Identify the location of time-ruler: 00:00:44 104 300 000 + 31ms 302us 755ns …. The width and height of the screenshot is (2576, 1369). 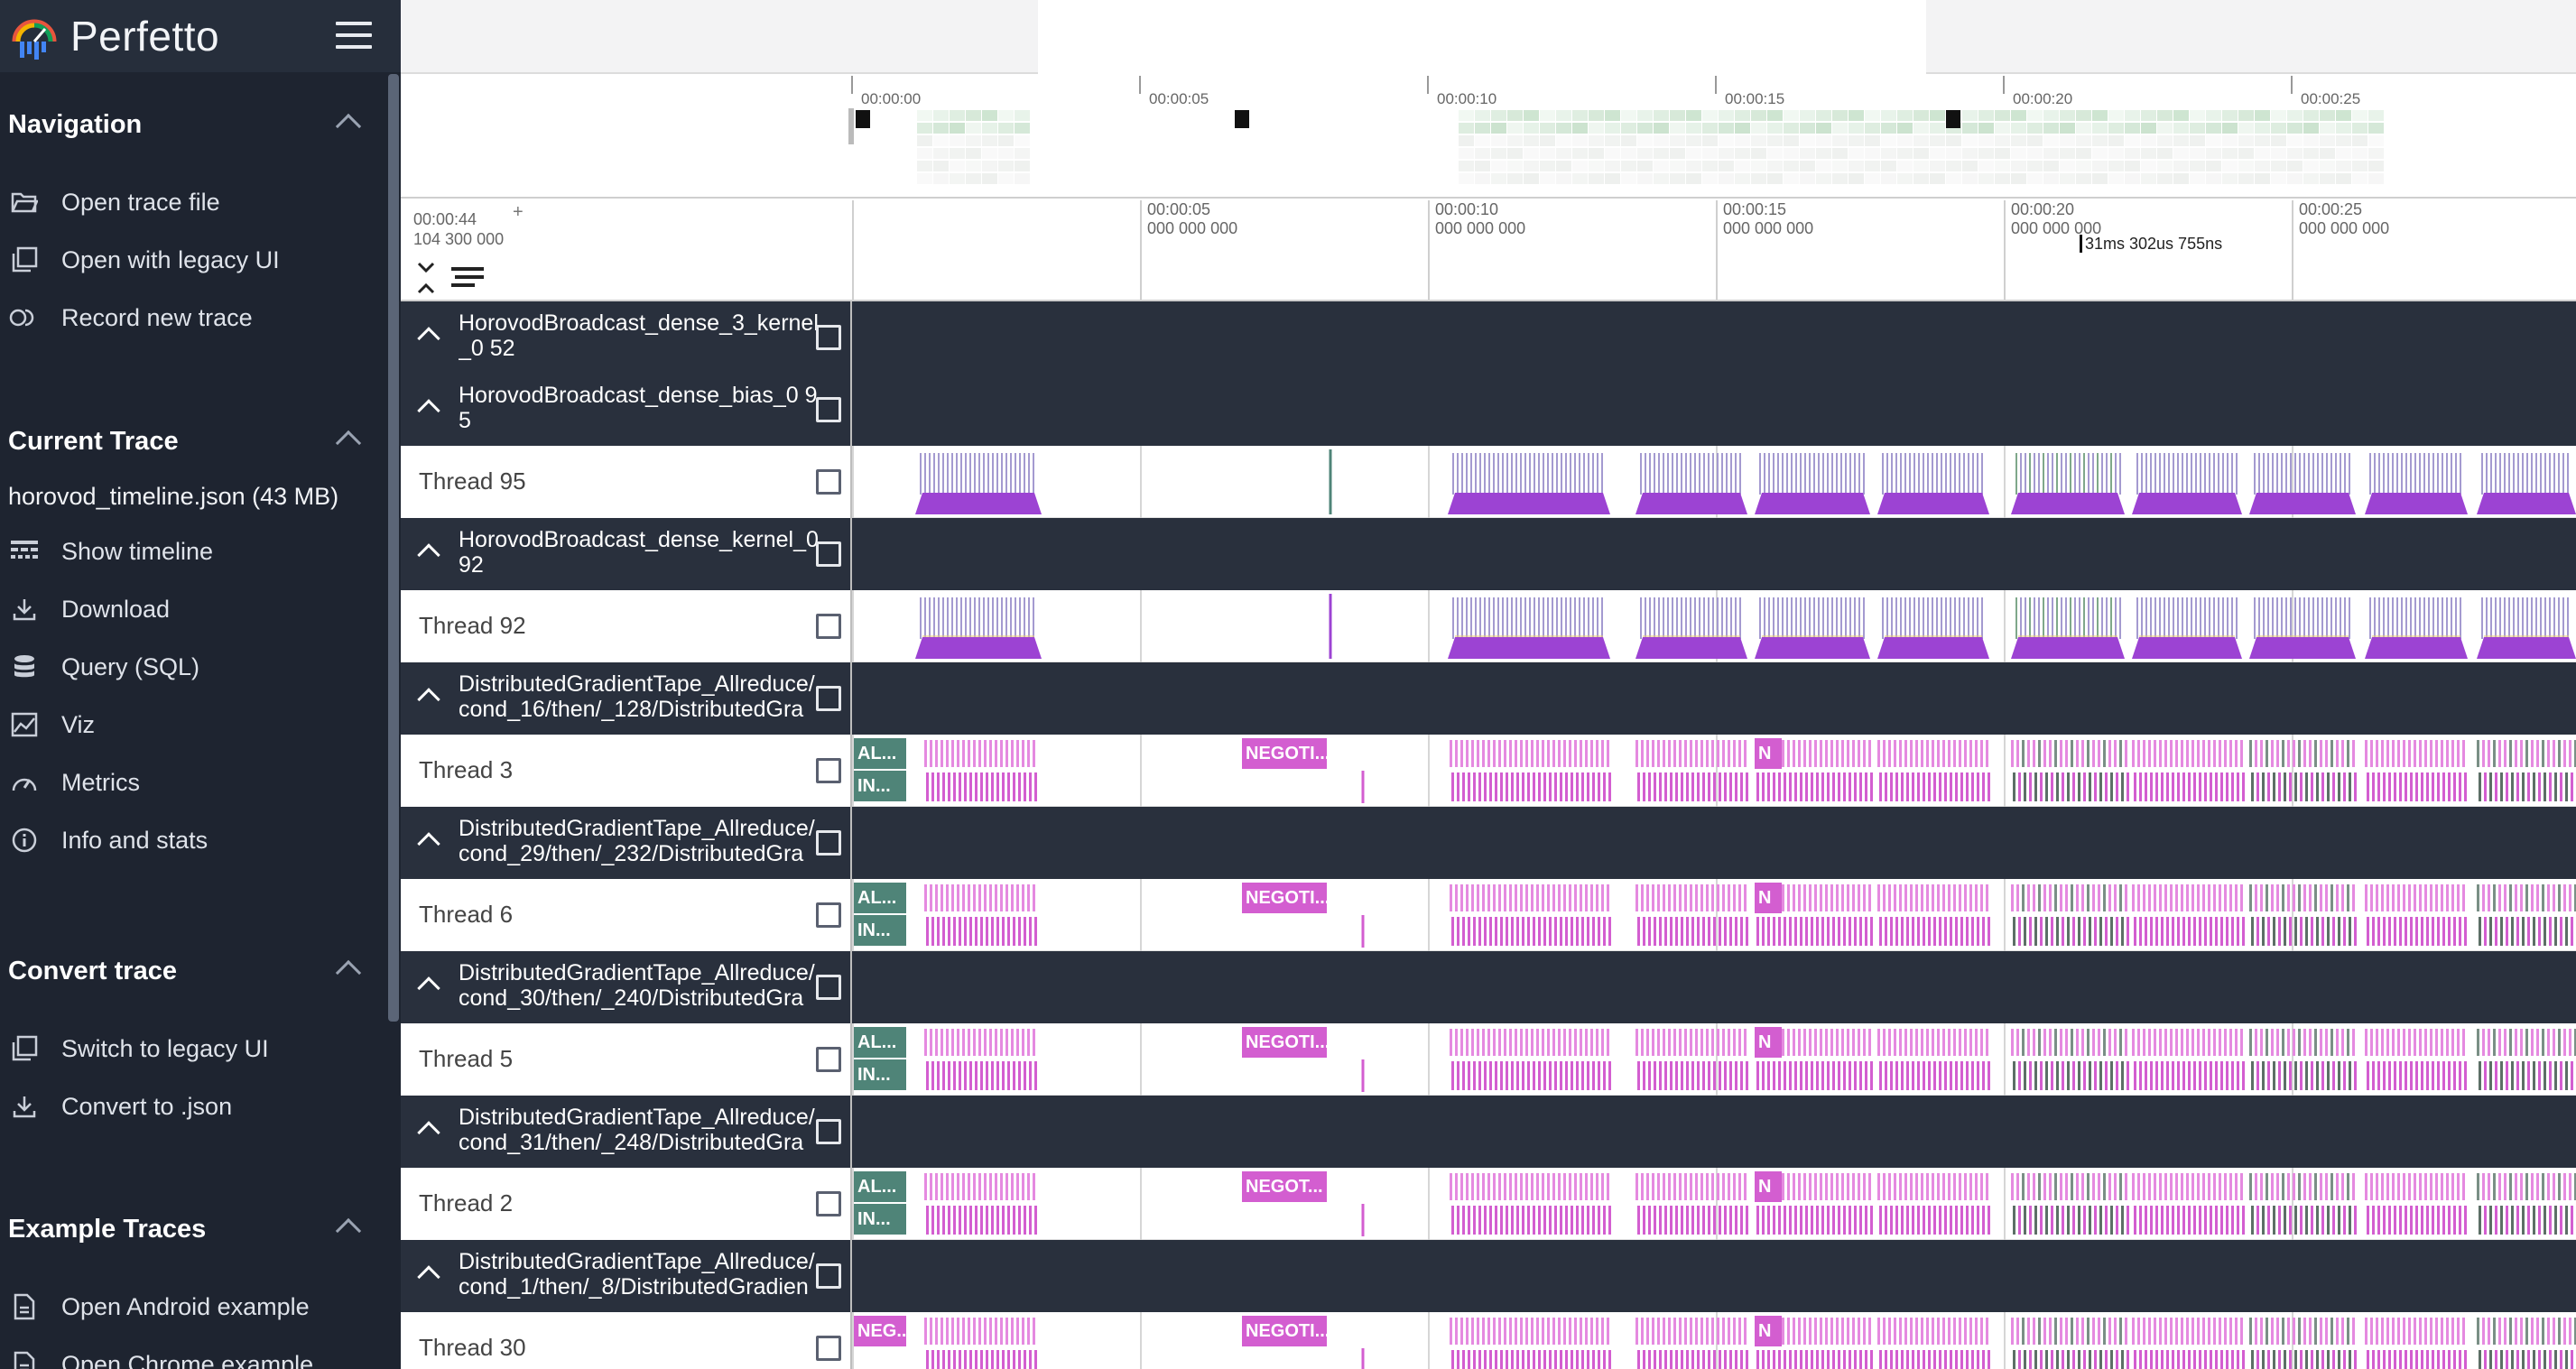
(1488, 251).